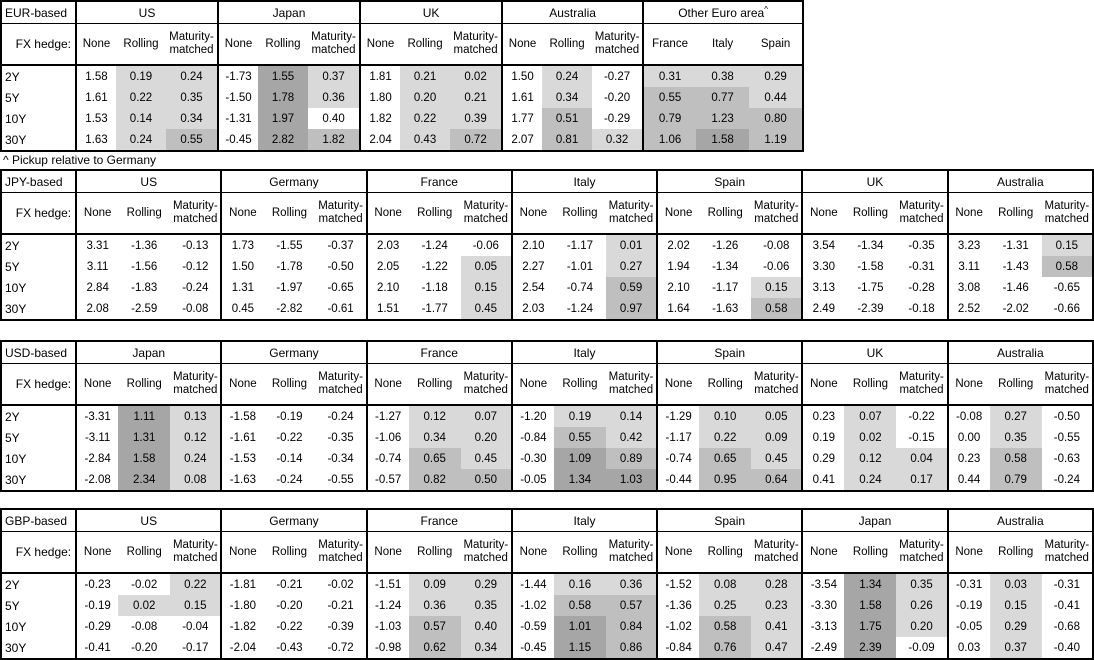 The image size is (1094, 660). Describe the element at coordinates (242, 626) in the screenshot. I see `value-cell: -1.82` at that location.